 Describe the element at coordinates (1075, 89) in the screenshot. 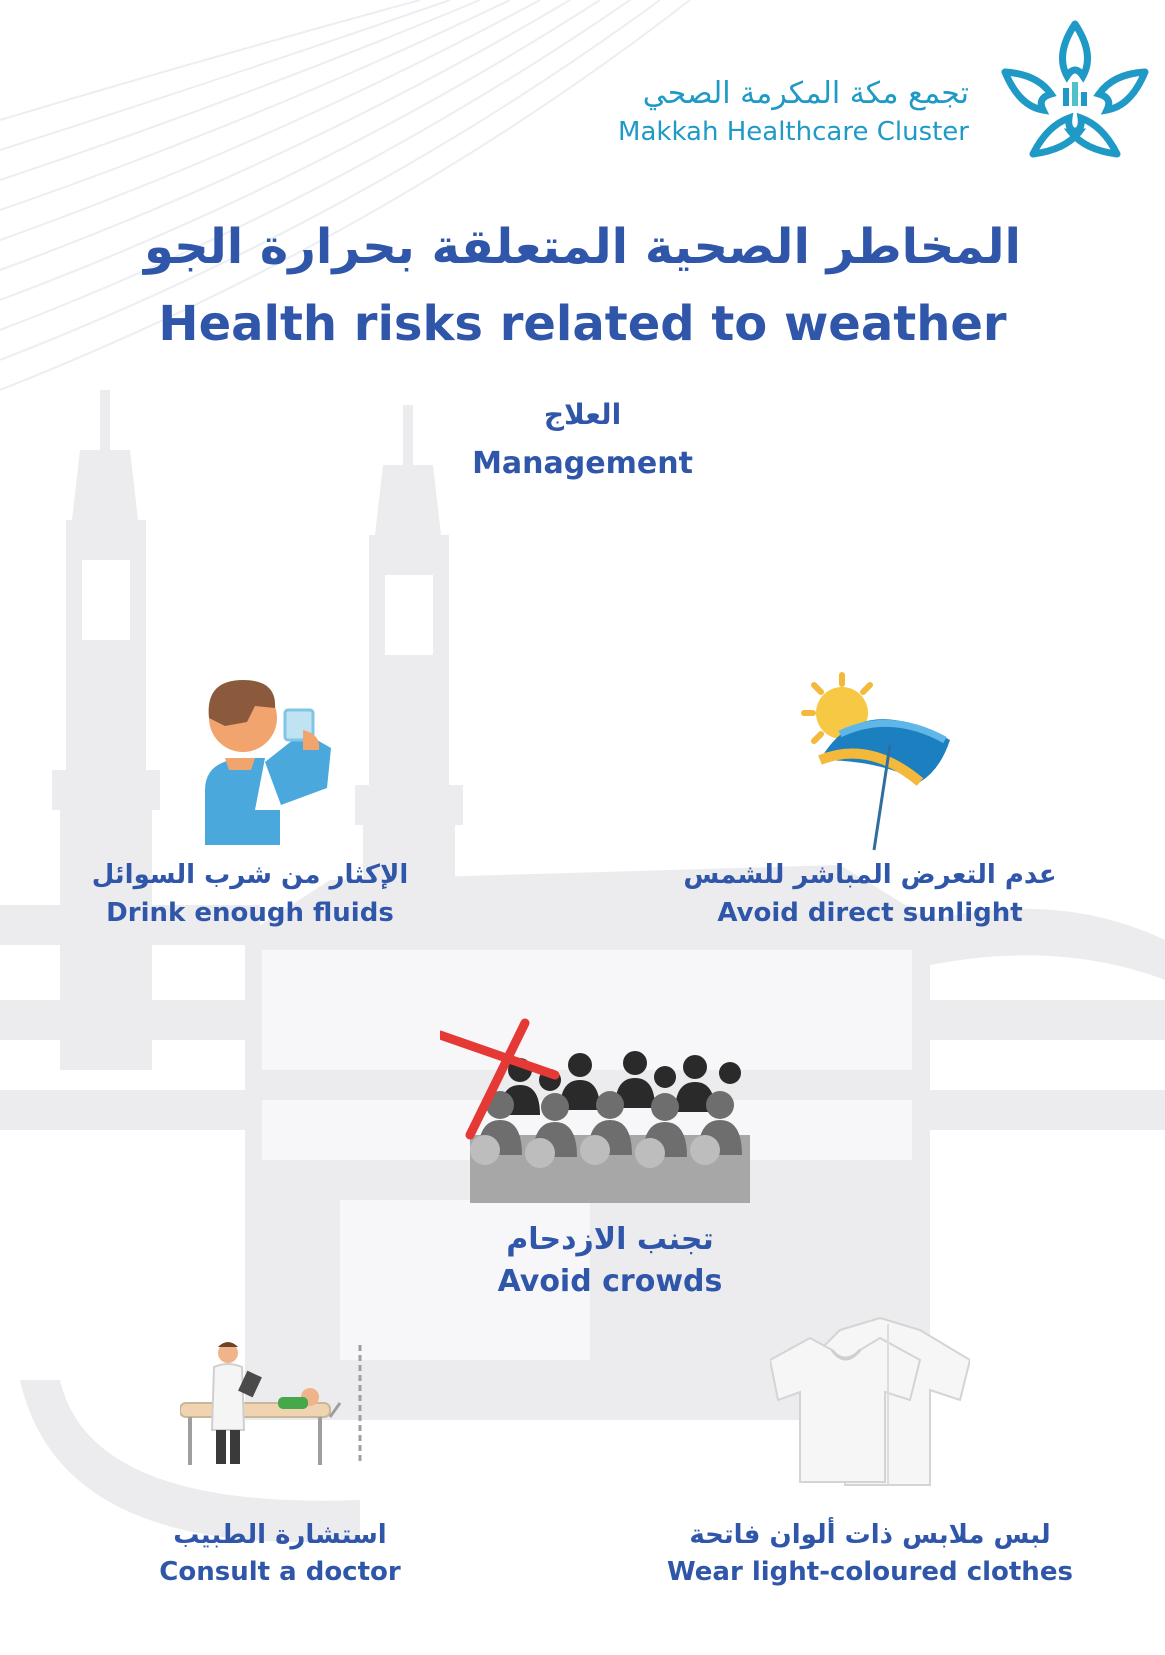

I see `makkah-cluster-logo-icon` at that location.